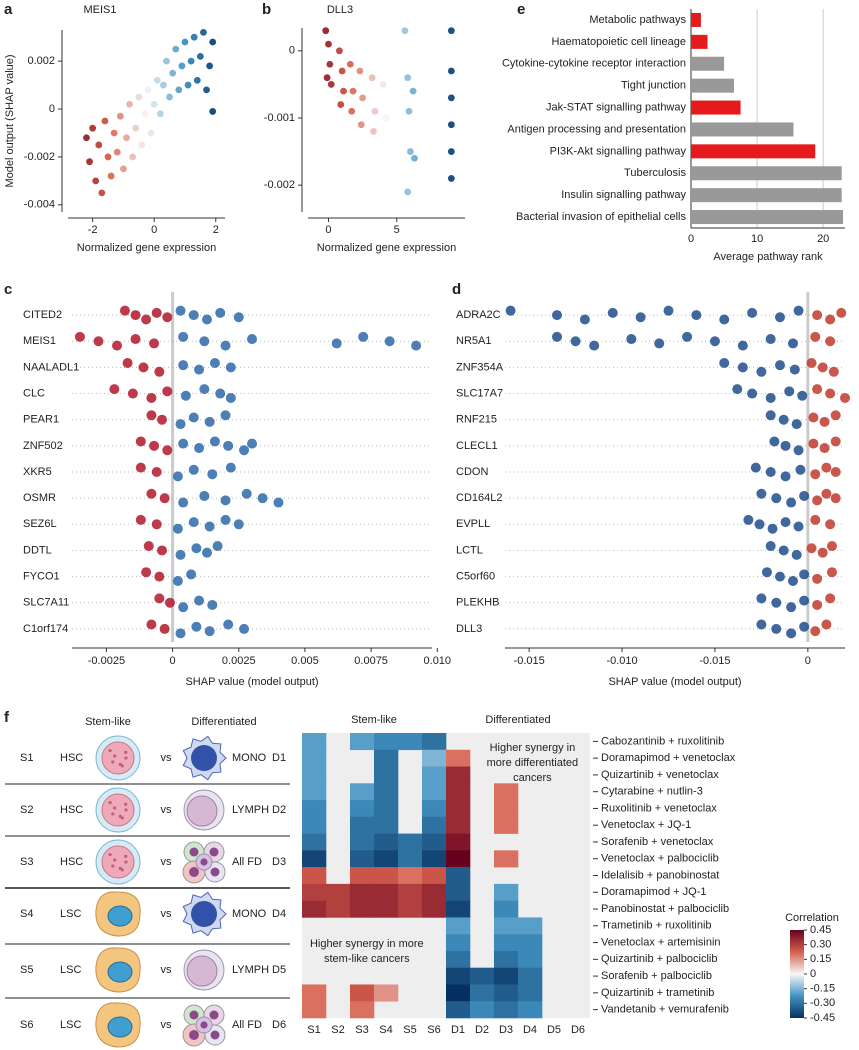 This screenshot has width=859, height=1050. I want to click on stem-cell: LSC, so click(70, 1025).